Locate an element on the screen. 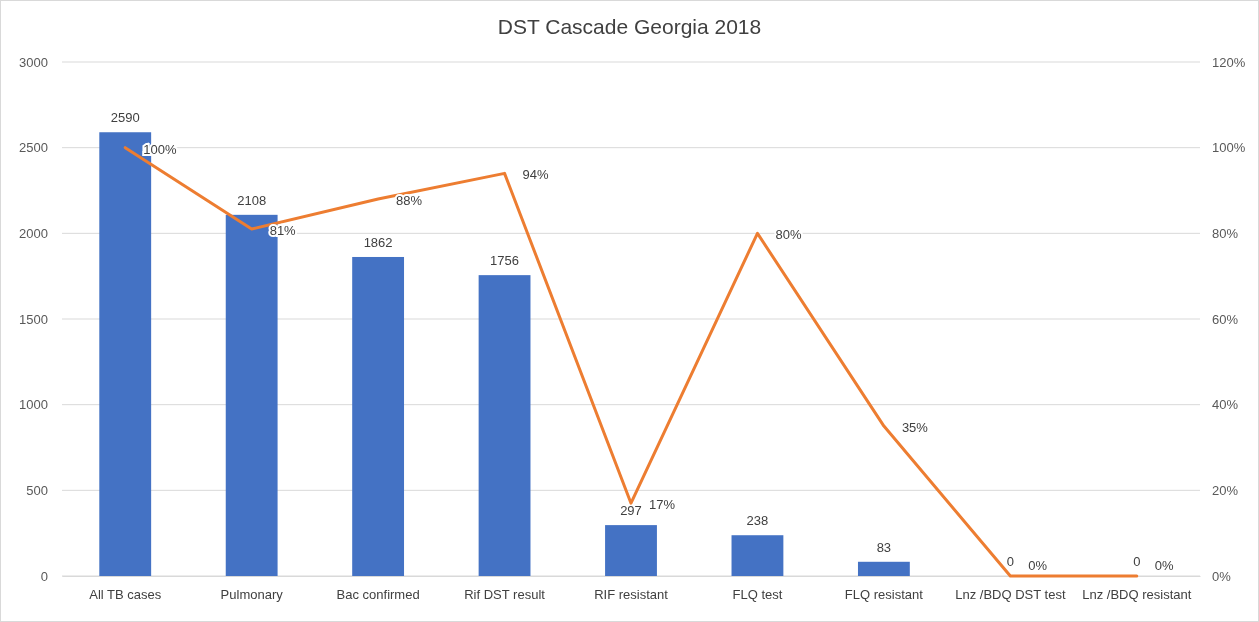 The image size is (1259, 622). data-label: 1862 is located at coordinates (378, 242).